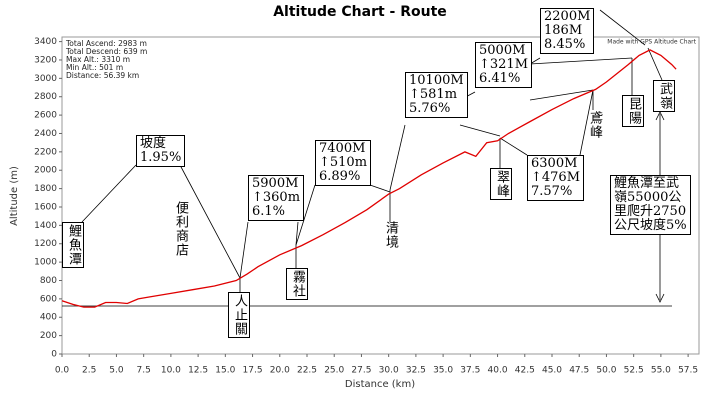 The image size is (720, 400). Describe the element at coordinates (45, 60) in the screenshot. I see `y-tick-label: 3200` at that location.